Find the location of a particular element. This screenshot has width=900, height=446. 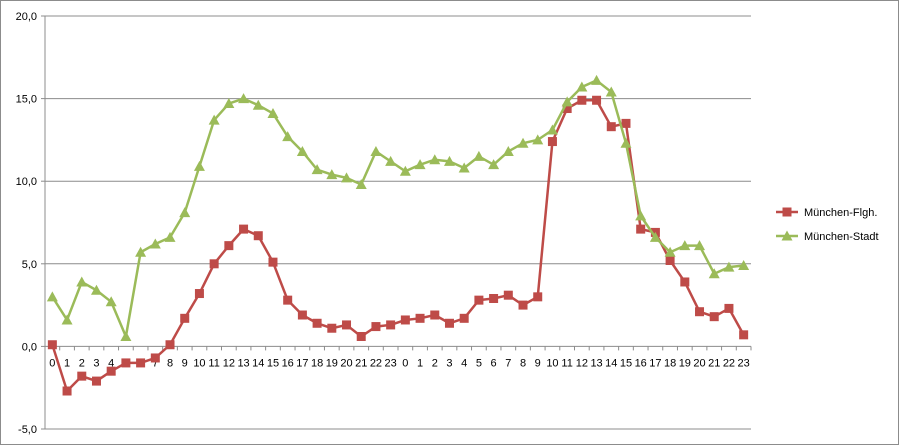

x-tick-label: 2 is located at coordinates (435, 363).